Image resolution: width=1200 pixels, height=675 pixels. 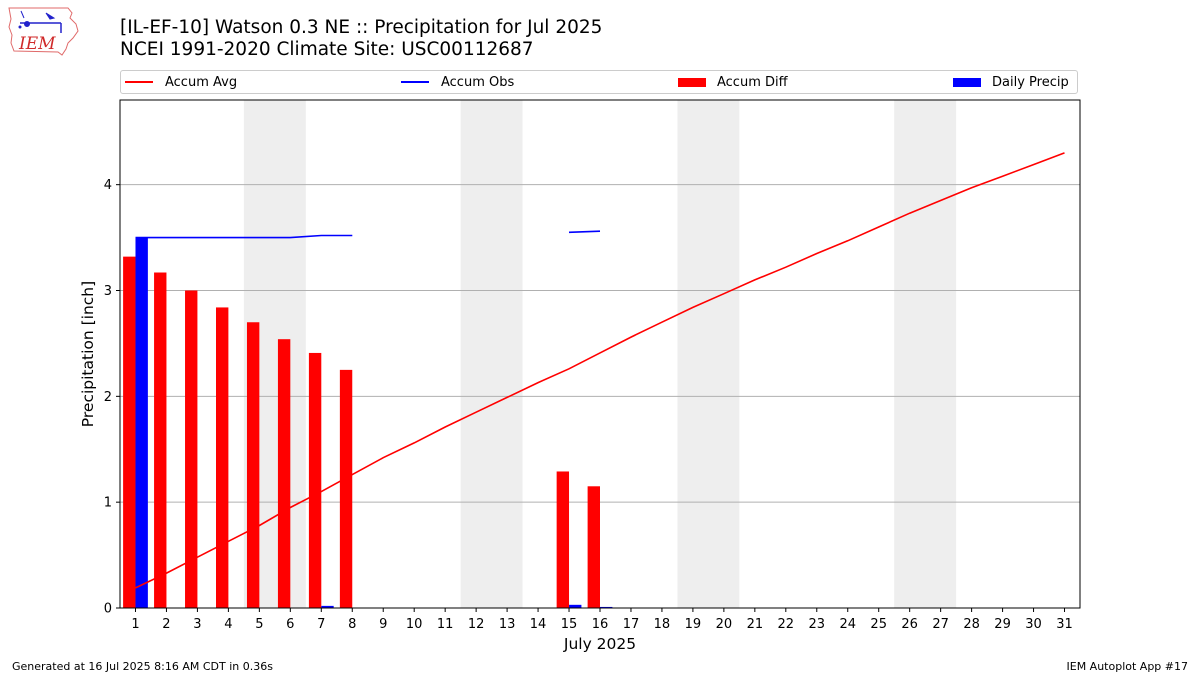 What do you see at coordinates (37, 44) in the screenshot?
I see `logo-text: IEM` at bounding box center [37, 44].